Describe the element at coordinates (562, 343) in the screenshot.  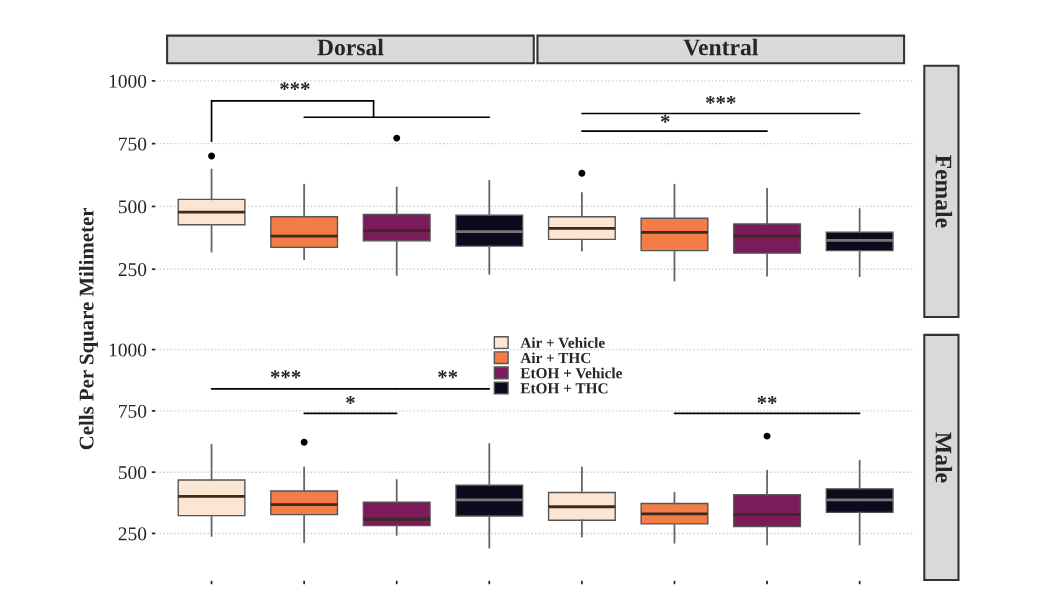
I see `legend-label: Air + Vehicle` at that location.